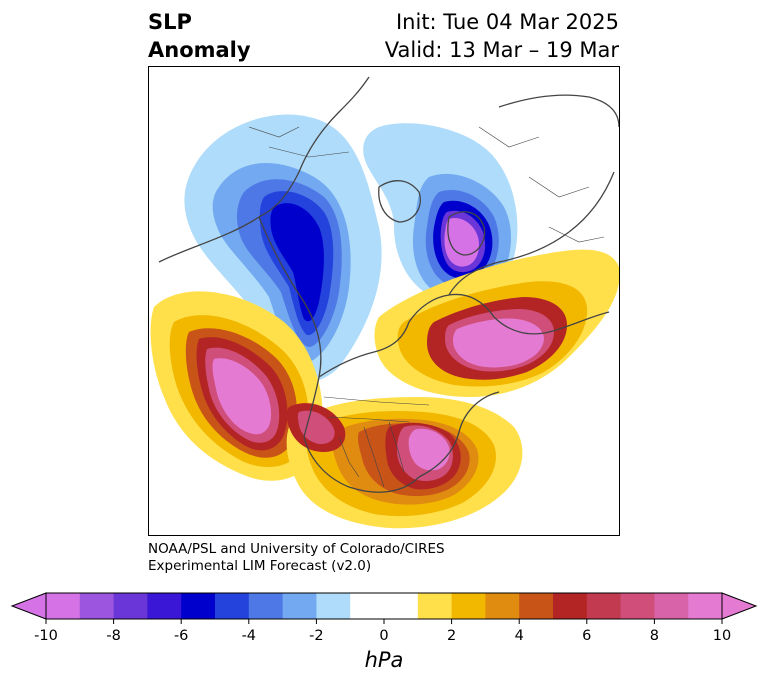 This screenshot has width=768, height=688. What do you see at coordinates (519, 636) in the screenshot?
I see `colorbar-tick-label: 4` at bounding box center [519, 636].